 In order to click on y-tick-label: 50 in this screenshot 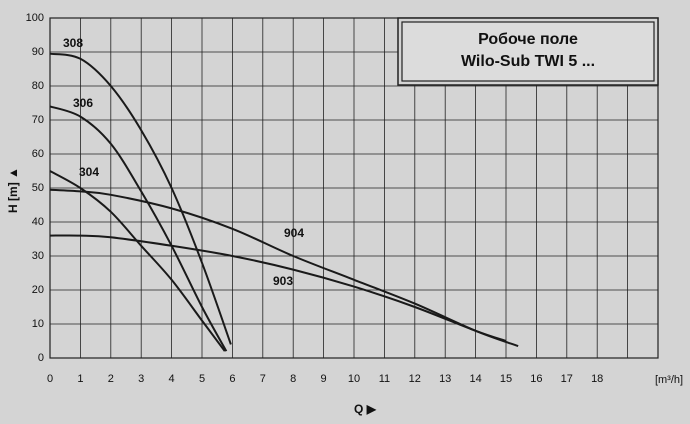, I will do `click(38, 188)`.